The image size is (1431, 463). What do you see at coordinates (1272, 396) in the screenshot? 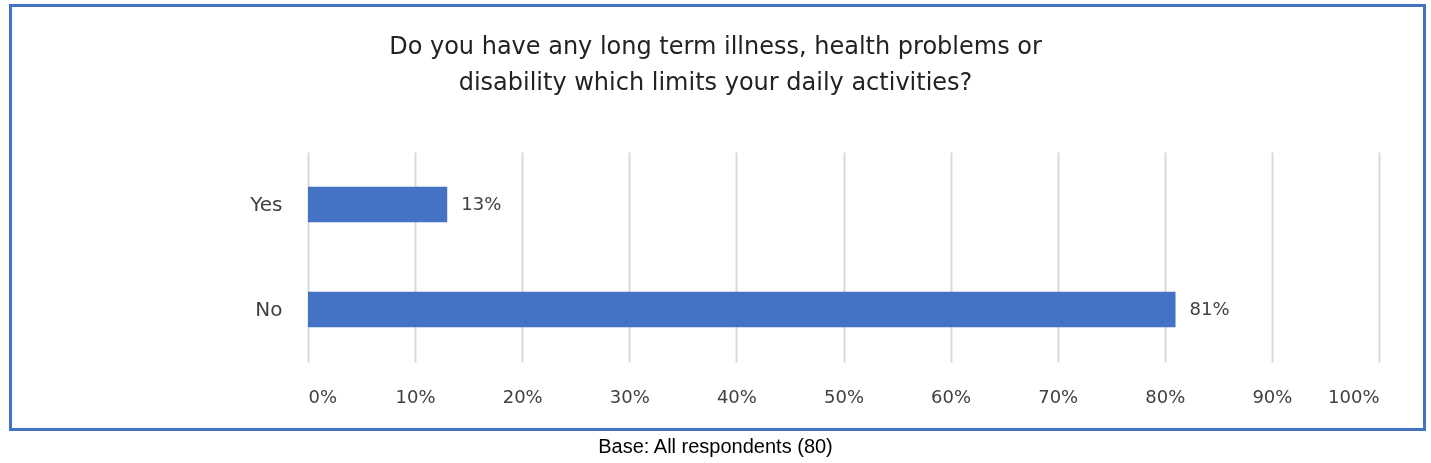
I see `x-tick-label: 90%` at bounding box center [1272, 396].